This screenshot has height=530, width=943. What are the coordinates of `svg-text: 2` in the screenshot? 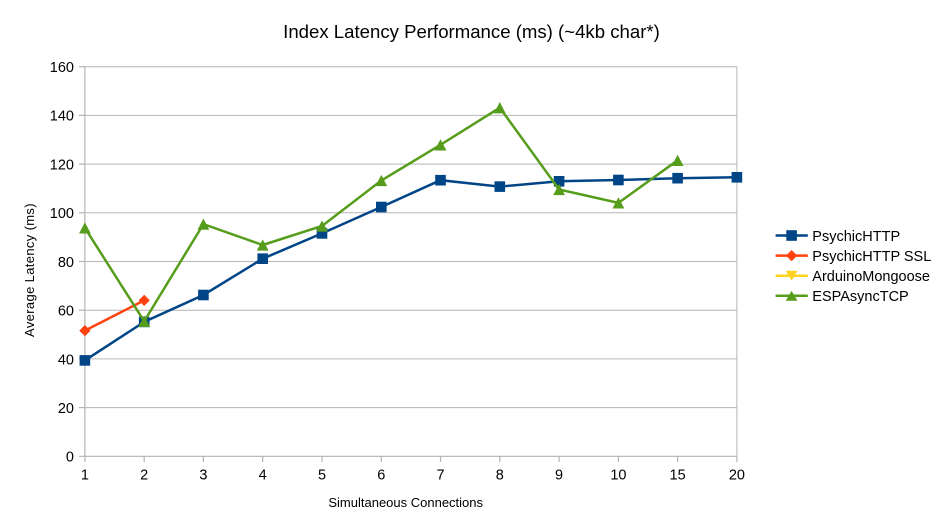 It's located at (144, 476).